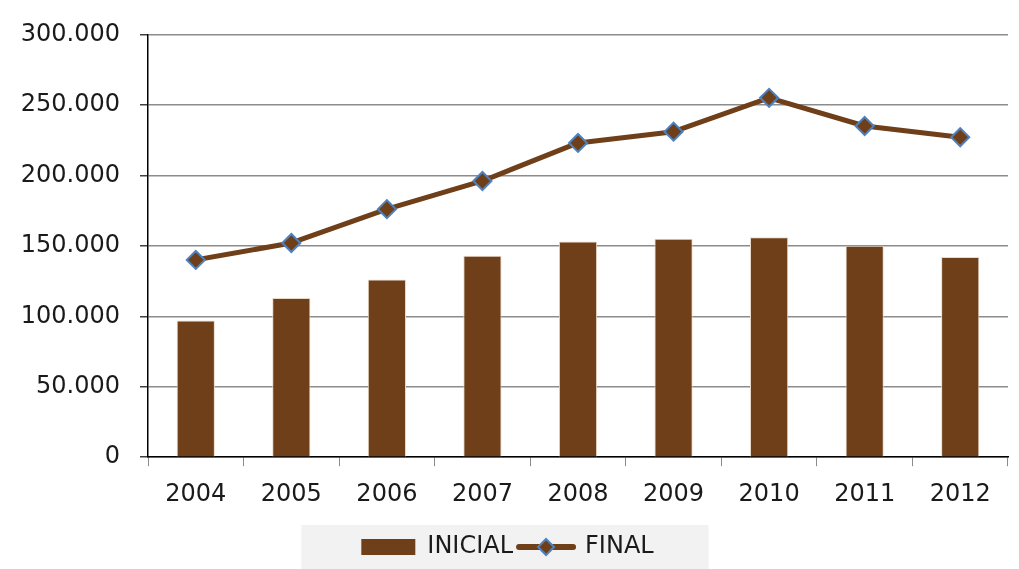  I want to click on y-tick-label: 100.000, so click(70, 314).